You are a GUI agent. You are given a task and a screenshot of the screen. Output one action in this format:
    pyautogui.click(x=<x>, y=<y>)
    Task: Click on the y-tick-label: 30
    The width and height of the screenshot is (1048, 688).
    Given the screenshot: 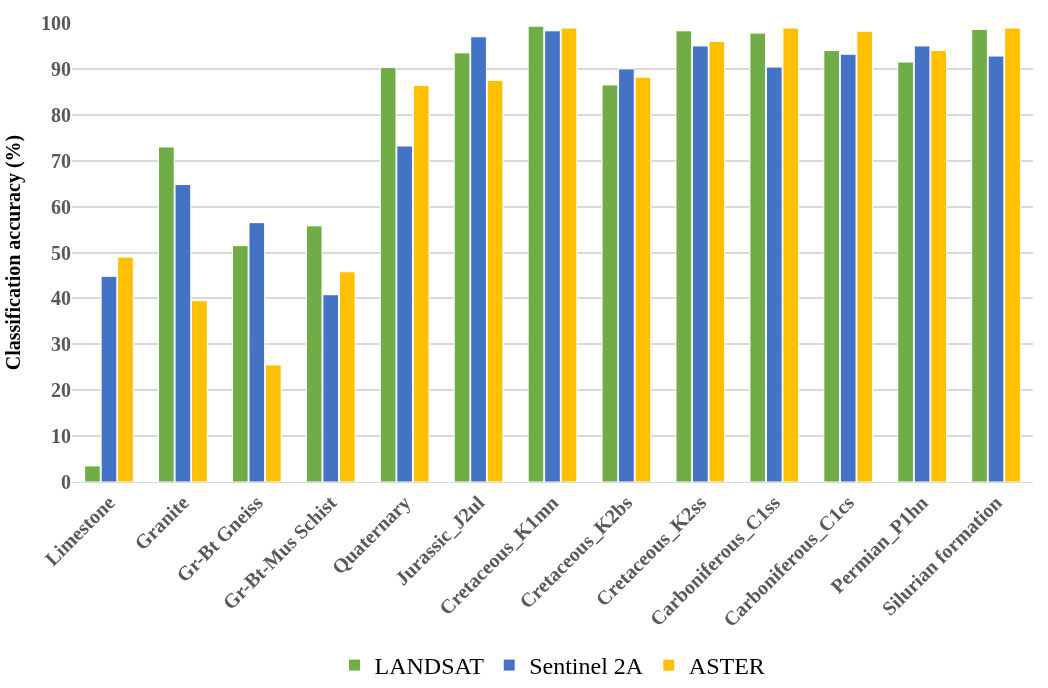 What is the action you would take?
    pyautogui.click(x=61, y=344)
    